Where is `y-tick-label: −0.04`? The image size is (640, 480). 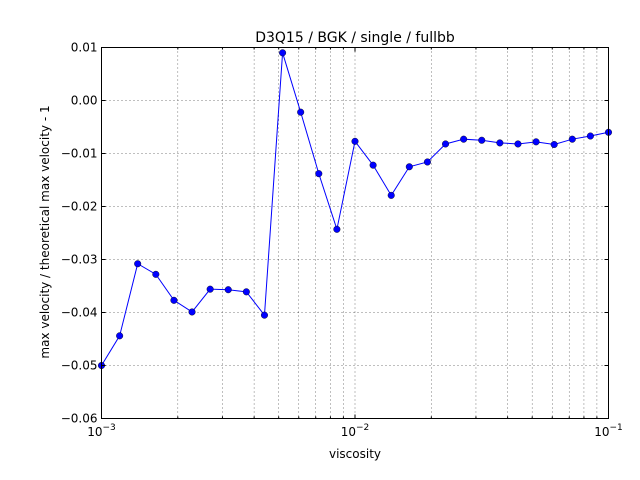
y-tick-label: −0.04 is located at coordinates (79, 313).